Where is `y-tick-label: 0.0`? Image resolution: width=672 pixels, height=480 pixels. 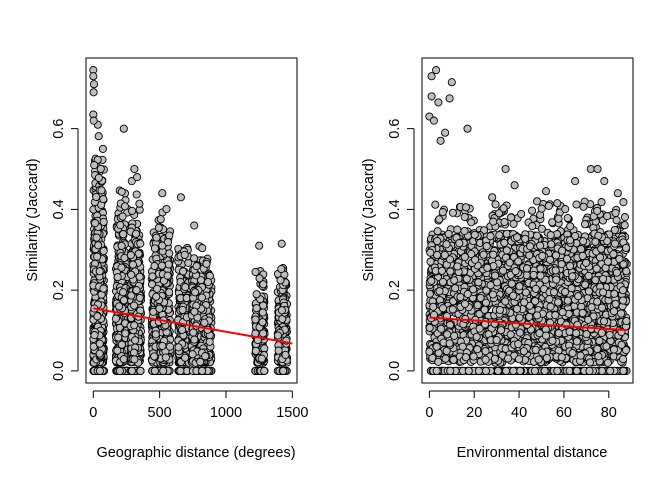
y-tick-label: 0.0 is located at coordinates (59, 371).